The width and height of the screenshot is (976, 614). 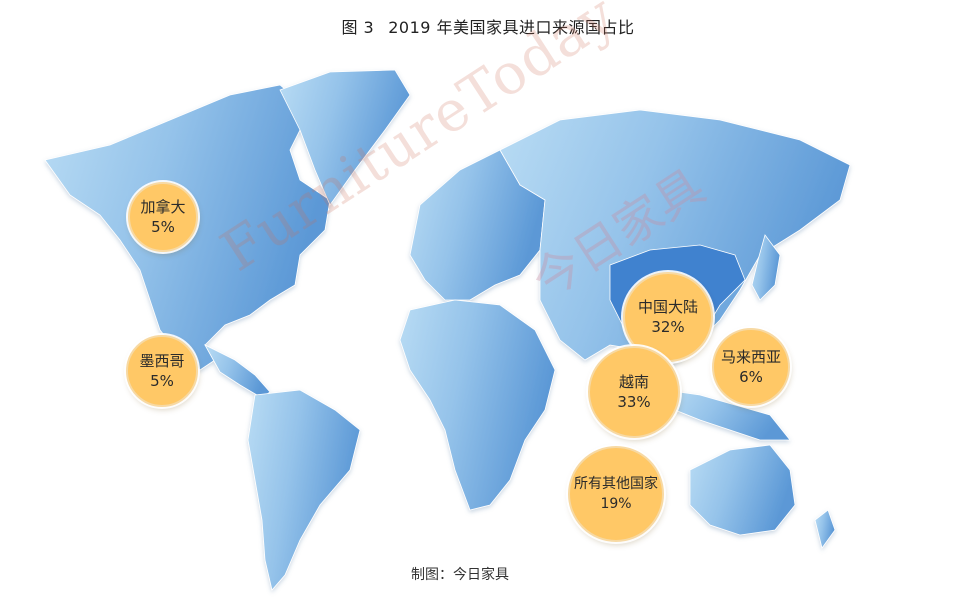 I want to click on new-zealand, so click(x=825, y=529).